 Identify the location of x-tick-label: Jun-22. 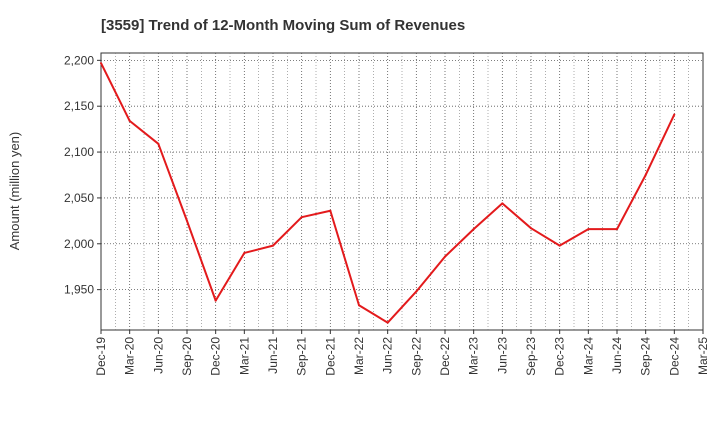
(388, 355).